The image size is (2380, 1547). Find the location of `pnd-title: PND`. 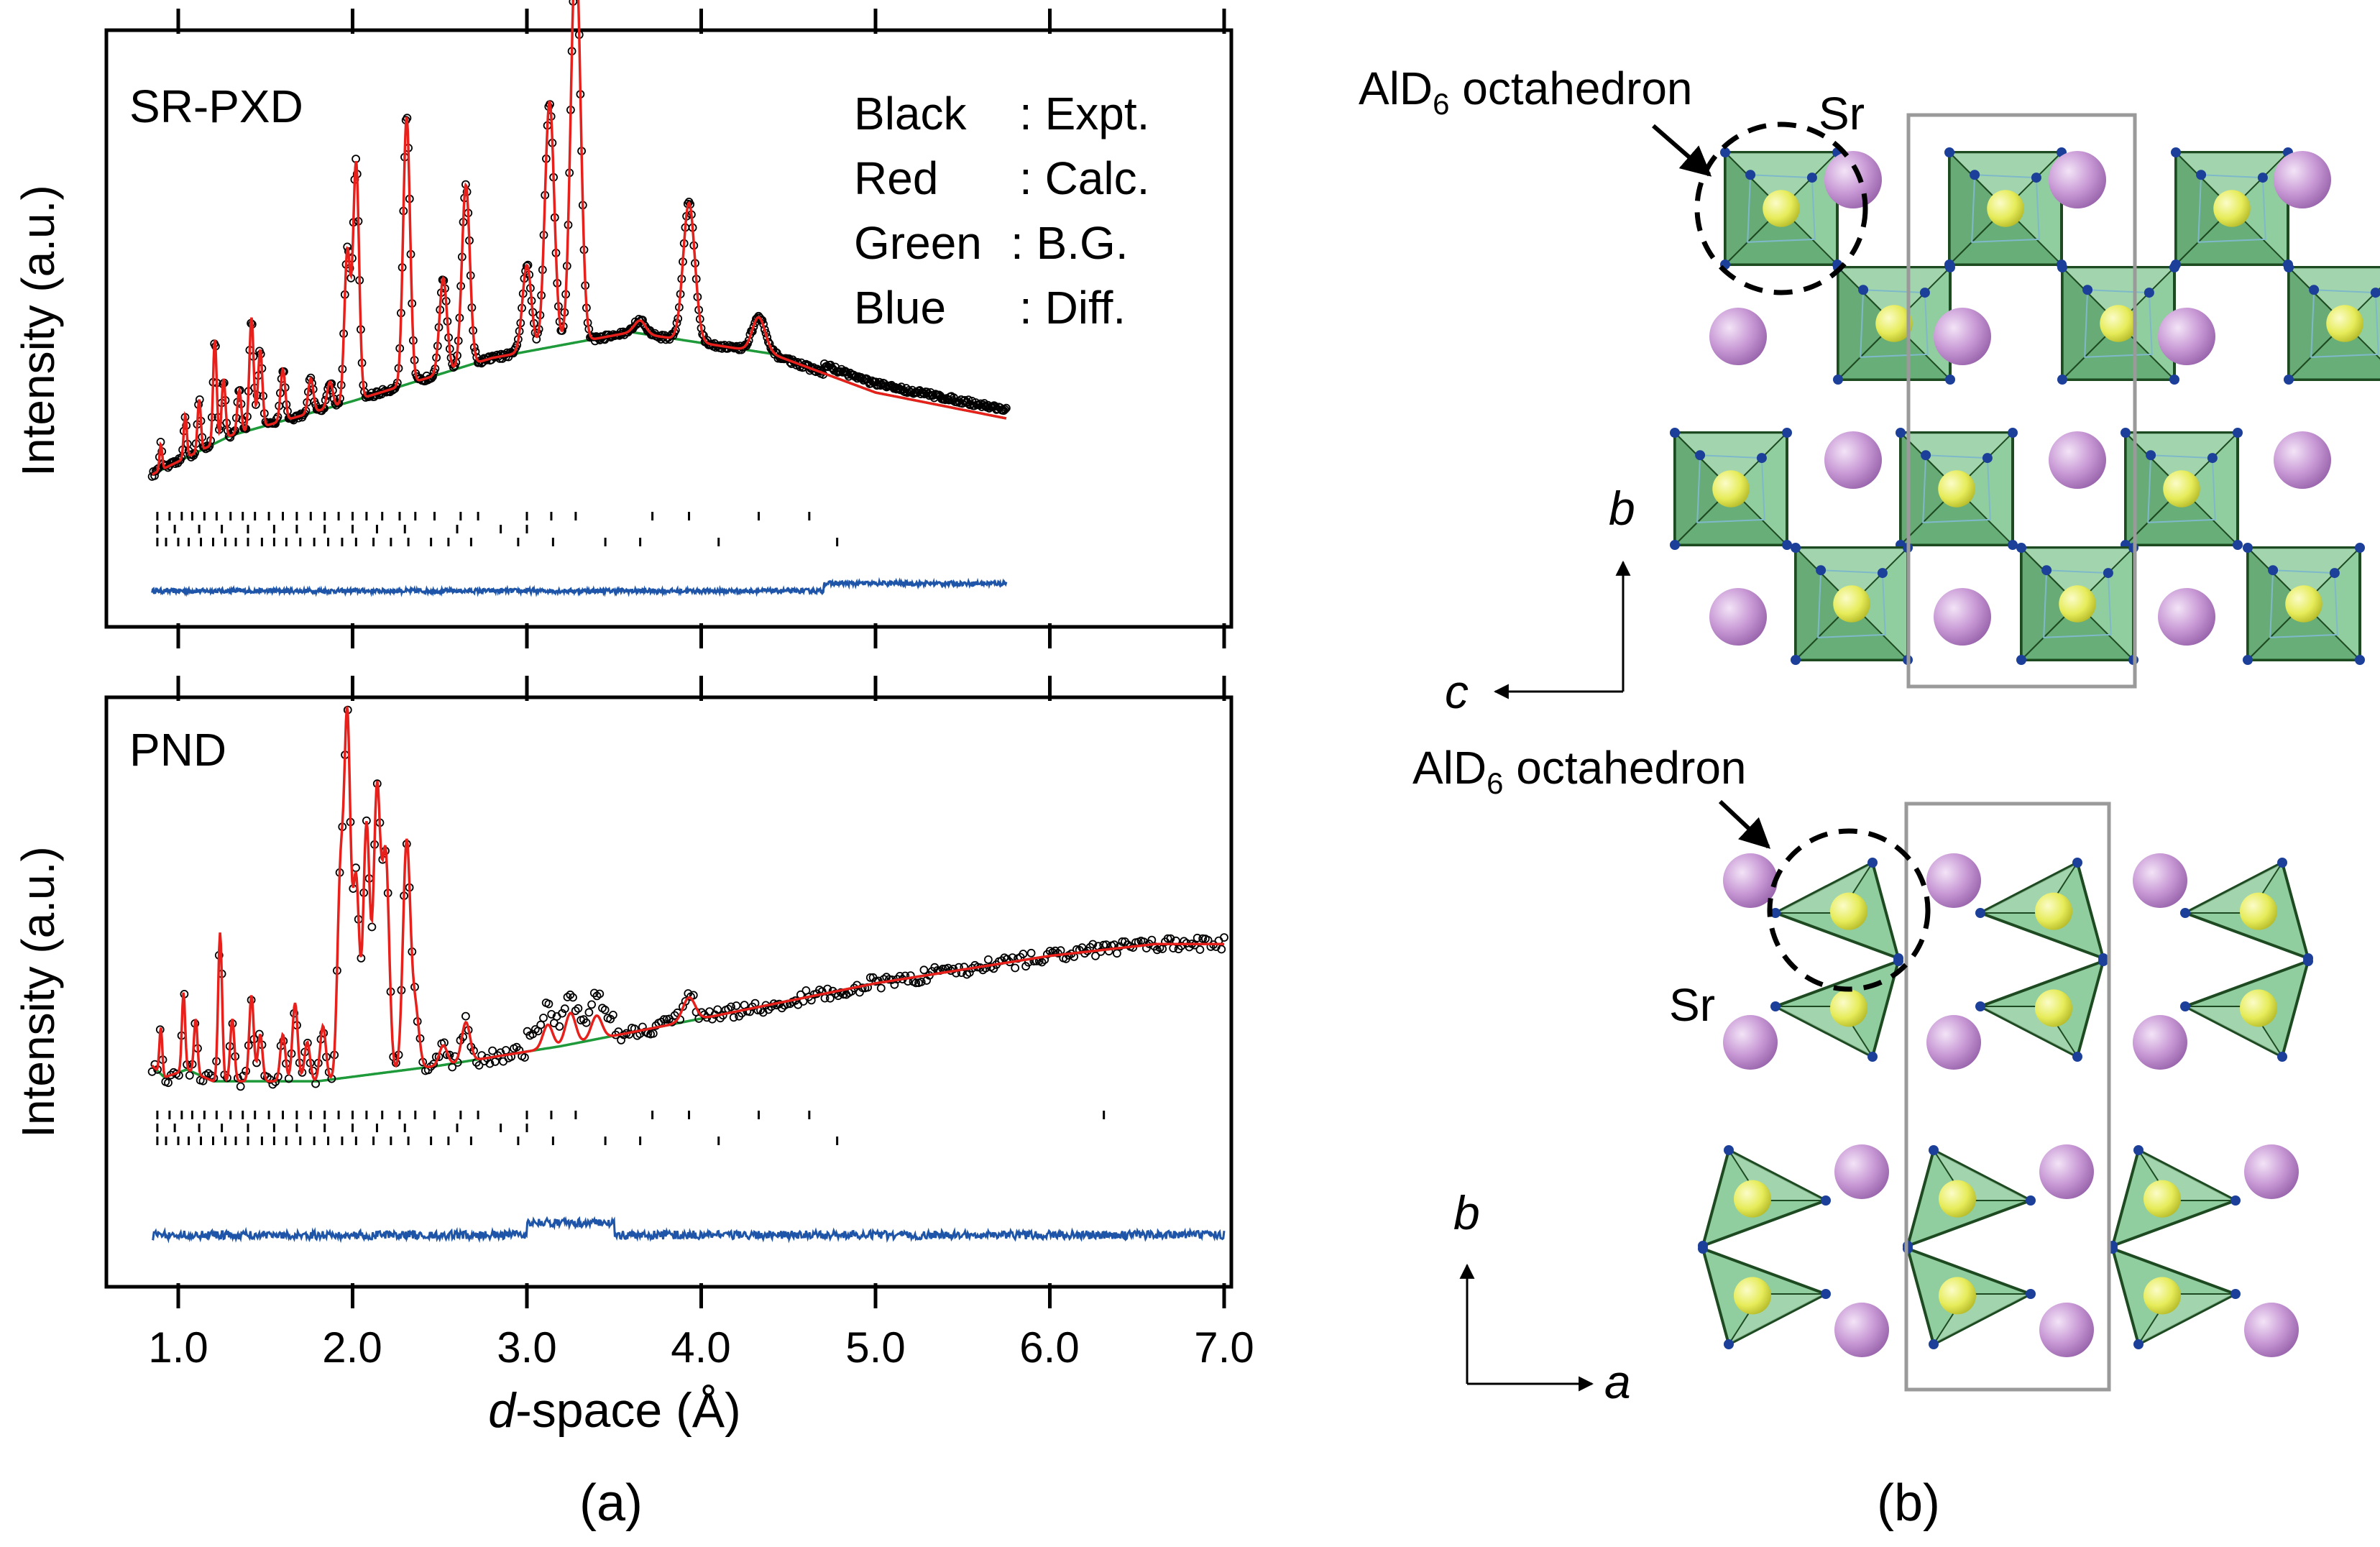

pnd-title: PND is located at coordinates (177, 750).